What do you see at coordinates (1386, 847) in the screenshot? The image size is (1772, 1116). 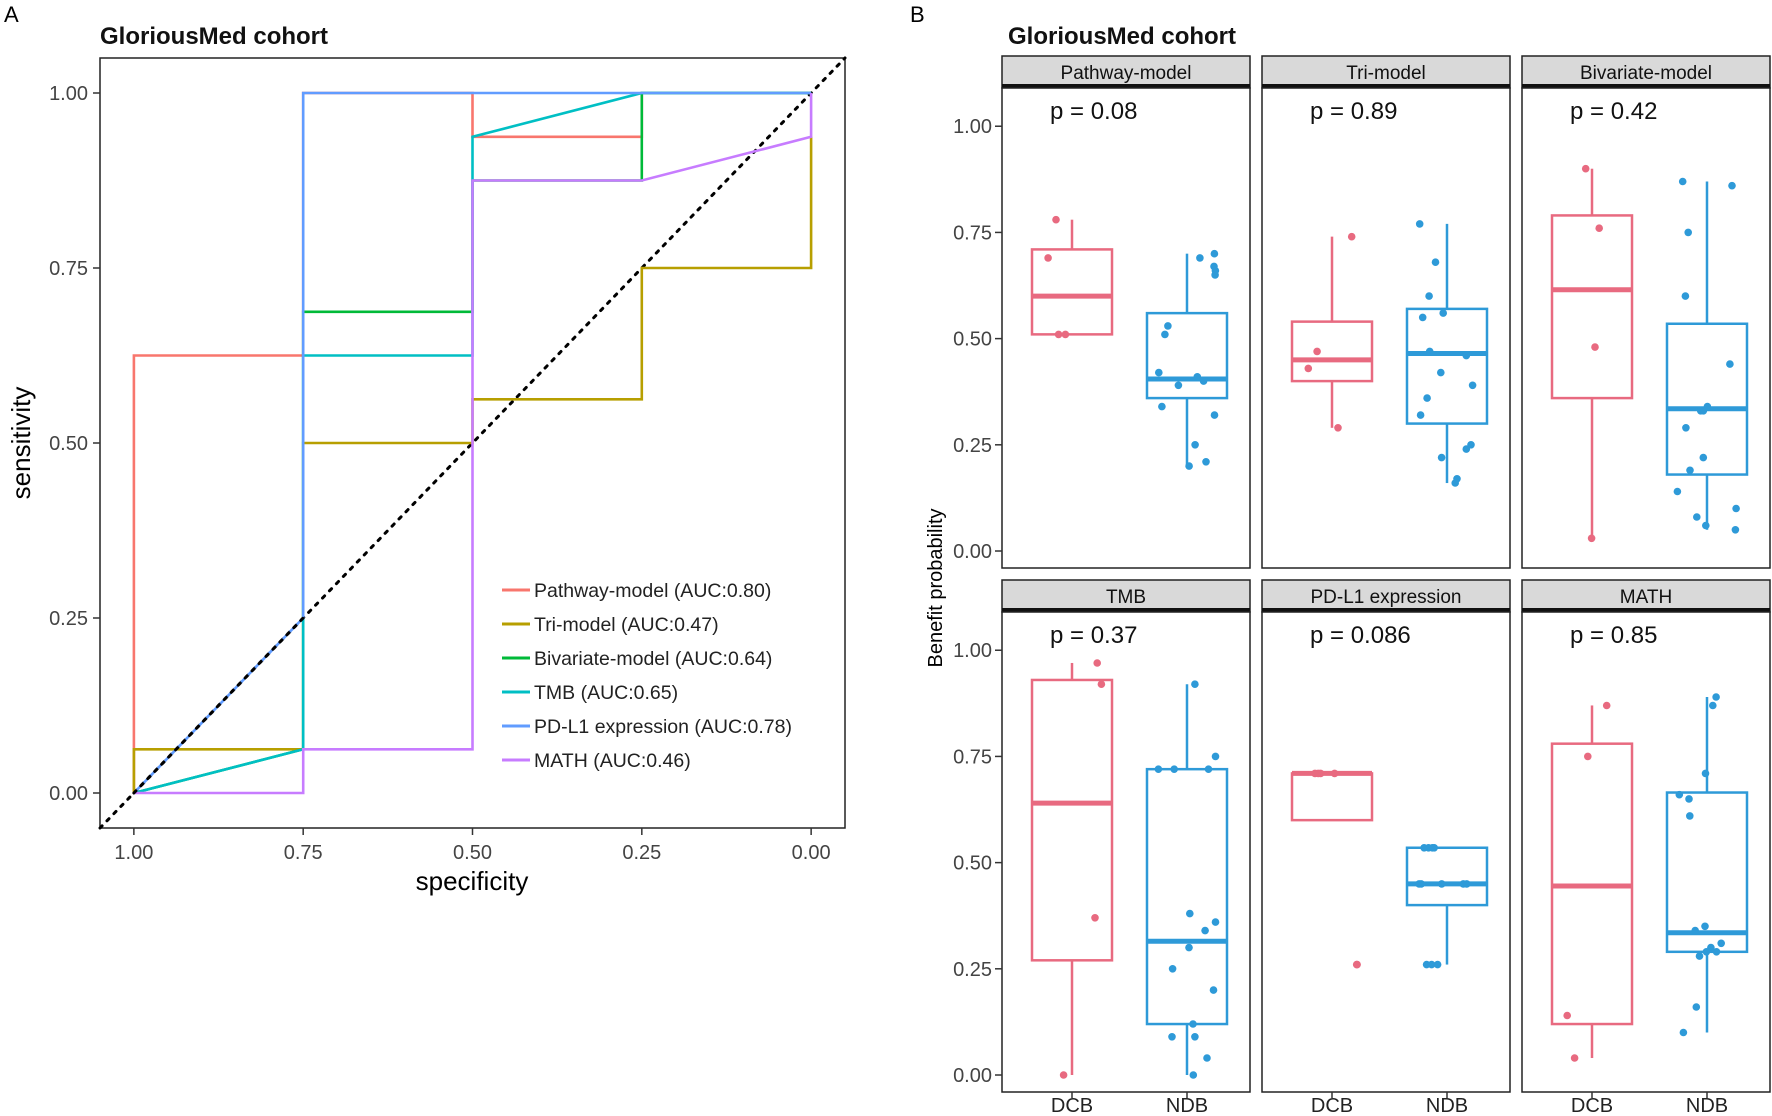 I see `facet-pd-l1-expression: PD-L1 expression p = 0.086 DCB NDB` at bounding box center [1386, 847].